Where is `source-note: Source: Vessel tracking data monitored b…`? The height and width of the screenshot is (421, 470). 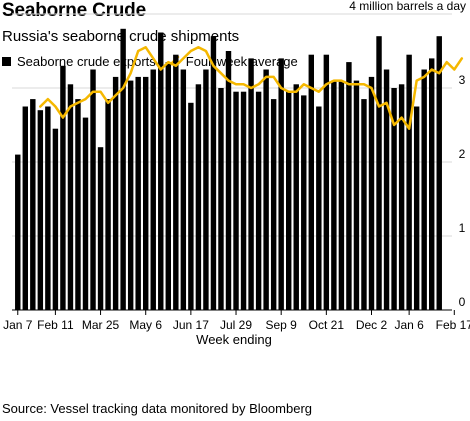 source-note: Source: Vessel tracking data monitored b… is located at coordinates (157, 408).